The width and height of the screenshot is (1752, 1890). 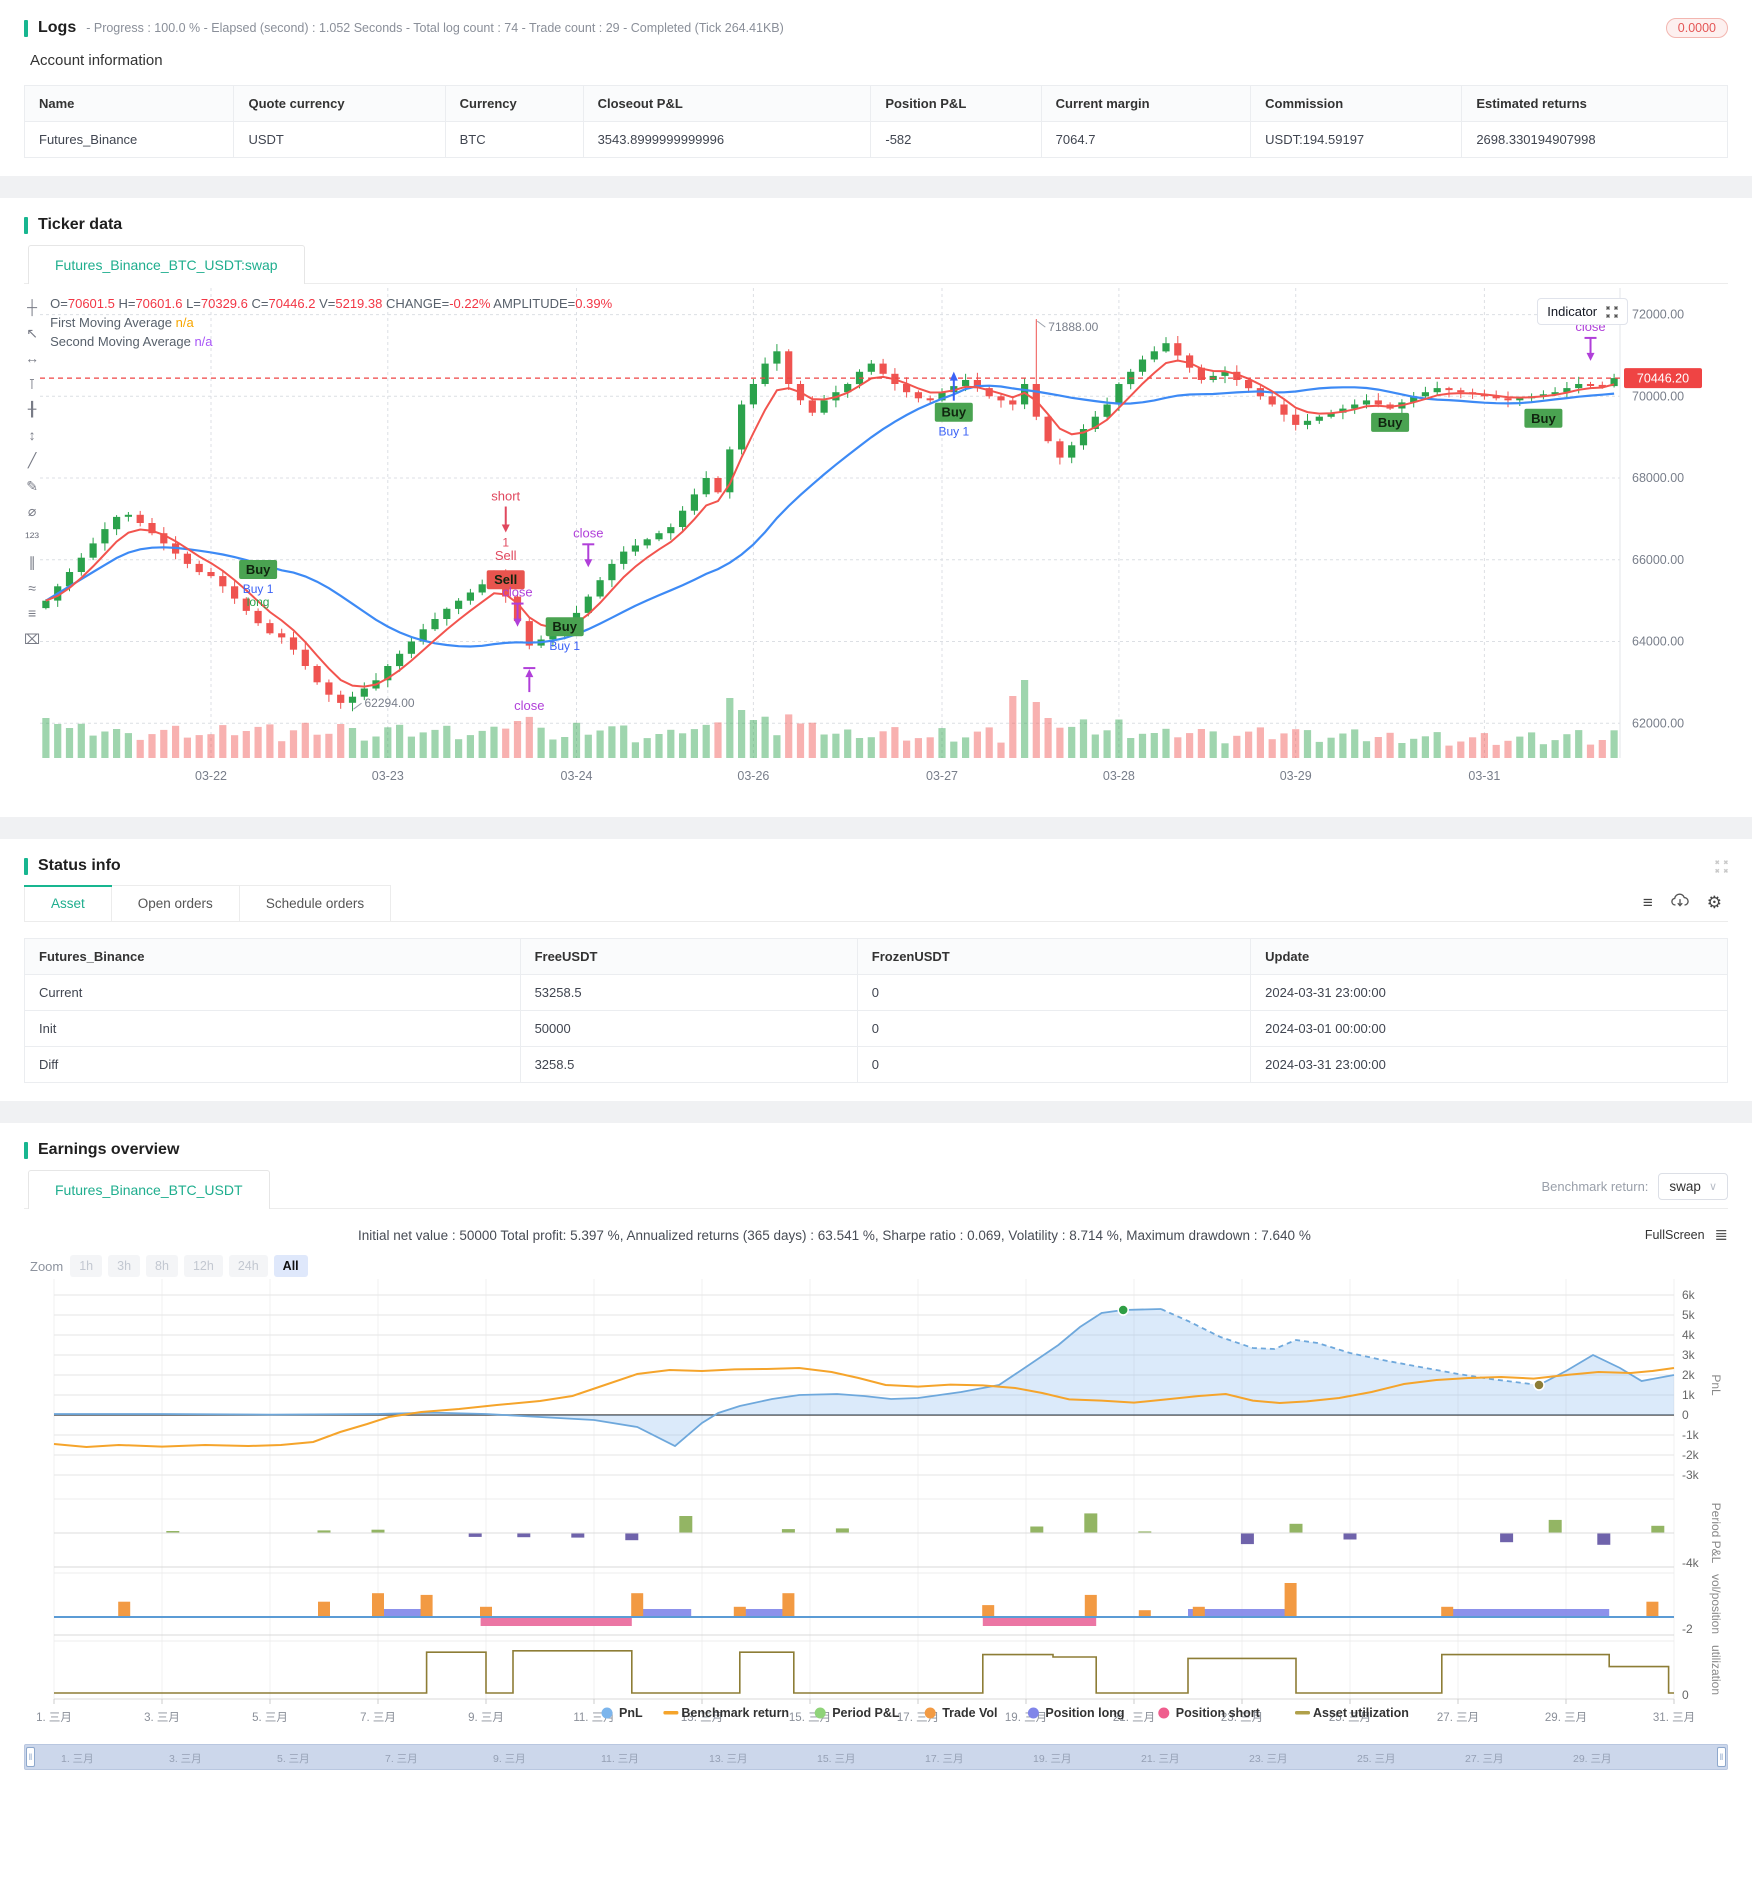 What do you see at coordinates (735, 1713) in the screenshot?
I see `svg-text: Benchmark return` at bounding box center [735, 1713].